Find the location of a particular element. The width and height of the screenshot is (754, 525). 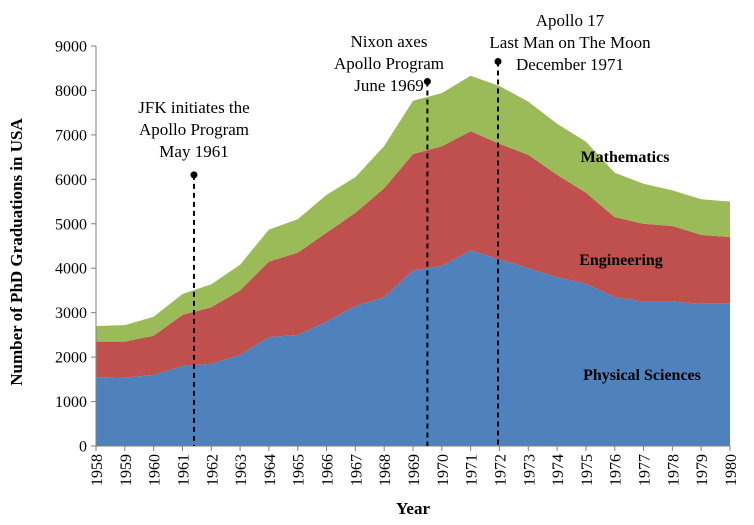

y-tick-label: 7000 is located at coordinates (71, 135).